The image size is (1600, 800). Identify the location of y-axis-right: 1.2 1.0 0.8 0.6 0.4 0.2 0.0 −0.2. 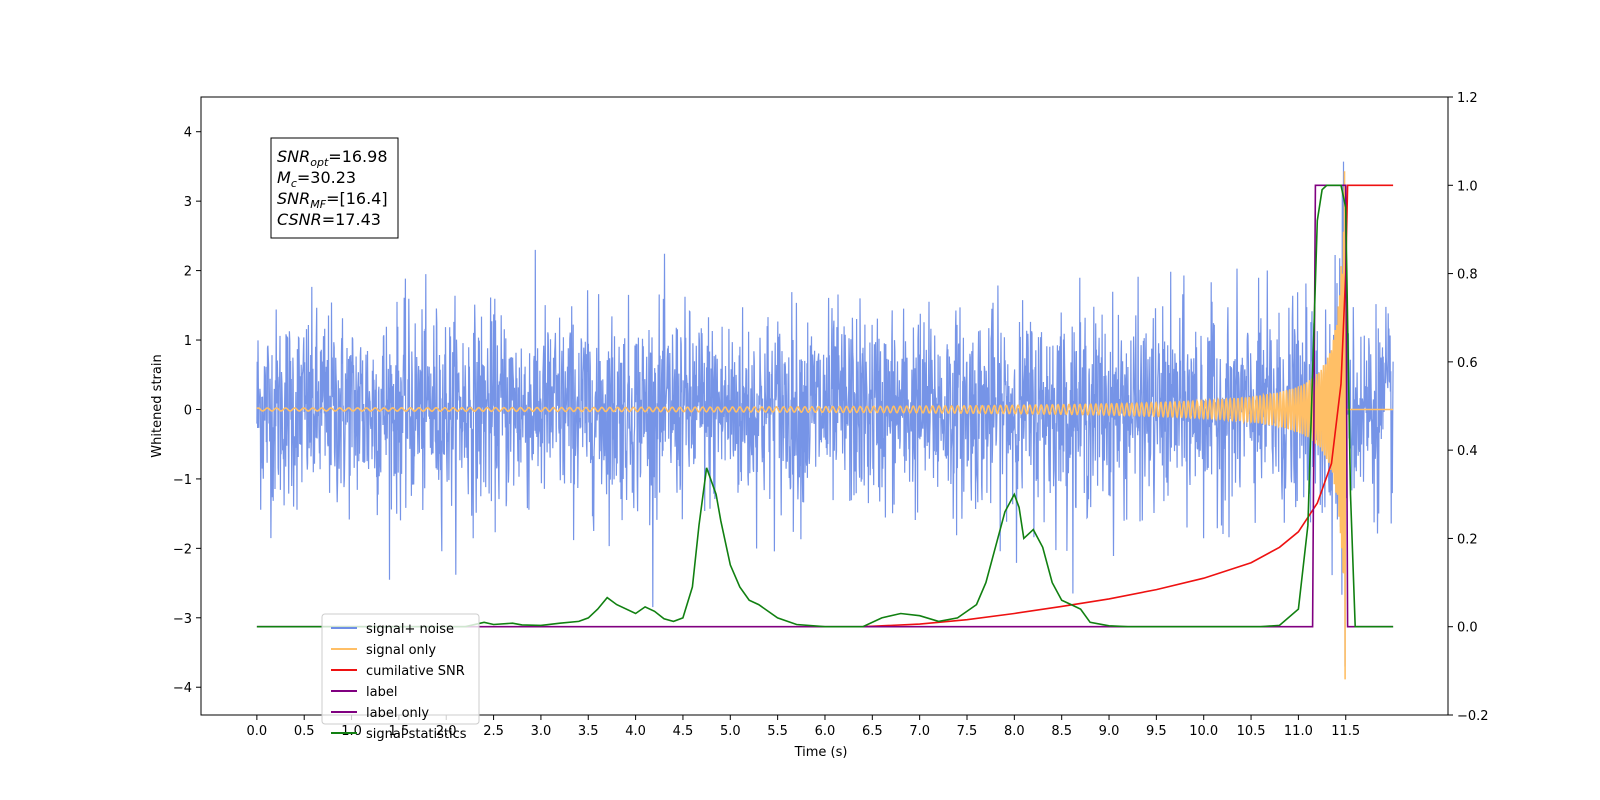
(1468, 407).